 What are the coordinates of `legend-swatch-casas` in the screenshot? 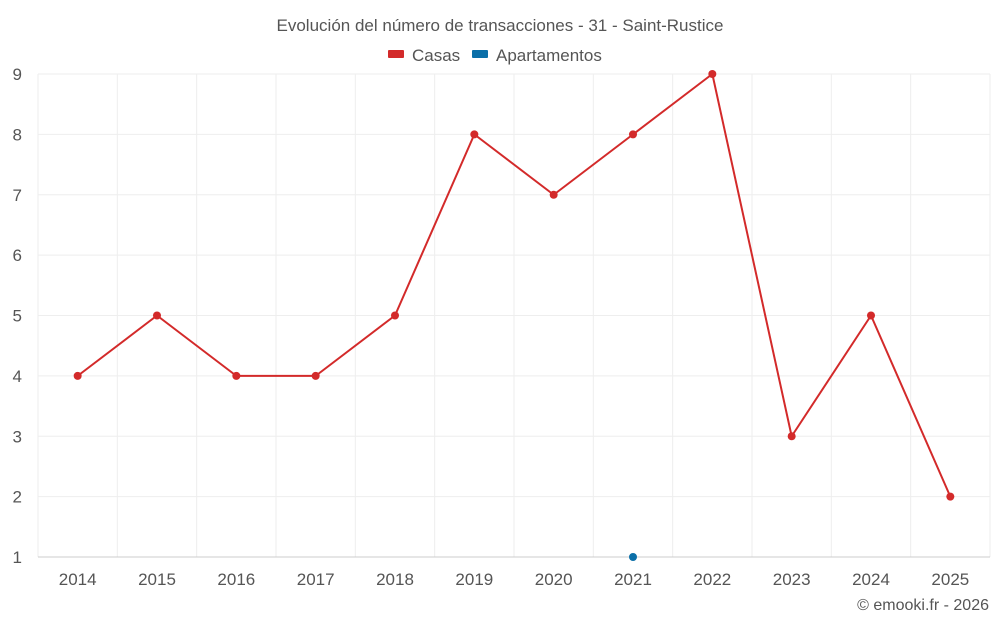 It's located at (396, 54).